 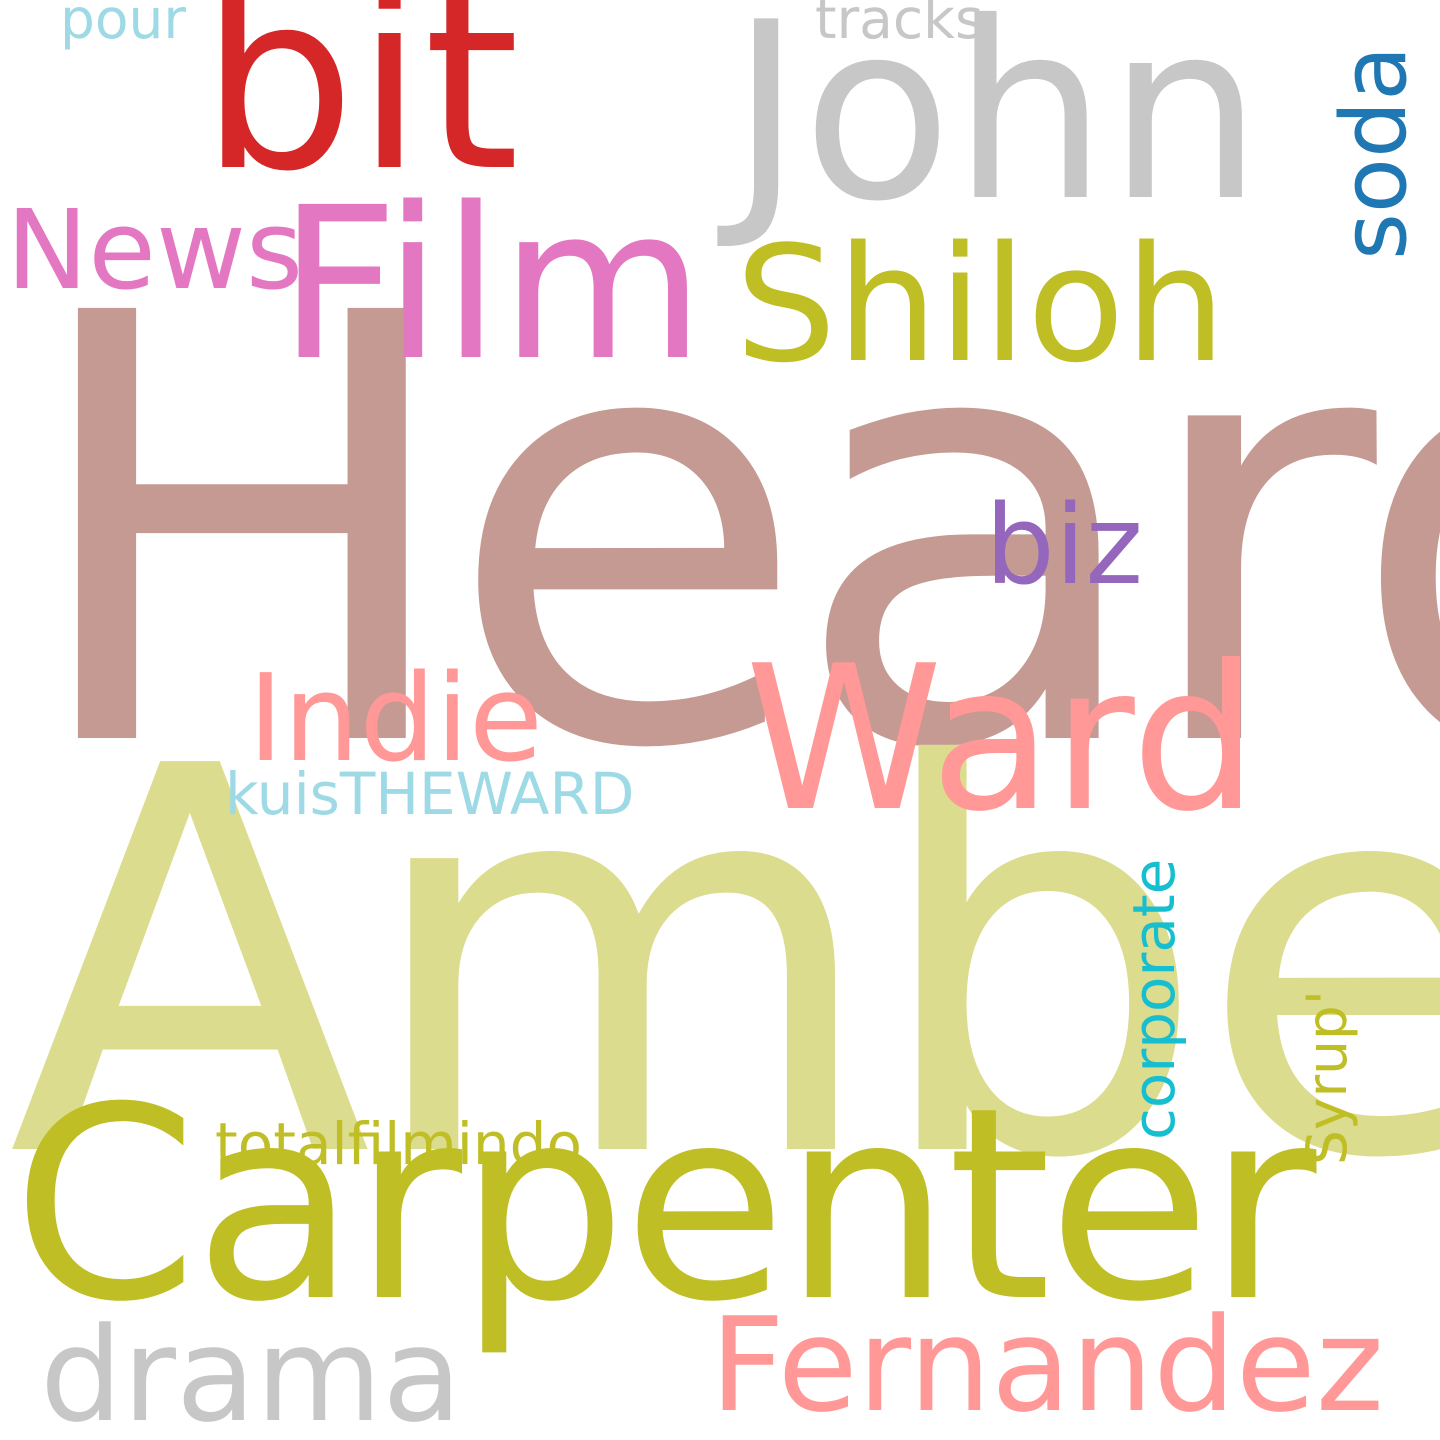 What do you see at coordinates (1327, 1077) in the screenshot?
I see `word-syrup: Syrup'` at bounding box center [1327, 1077].